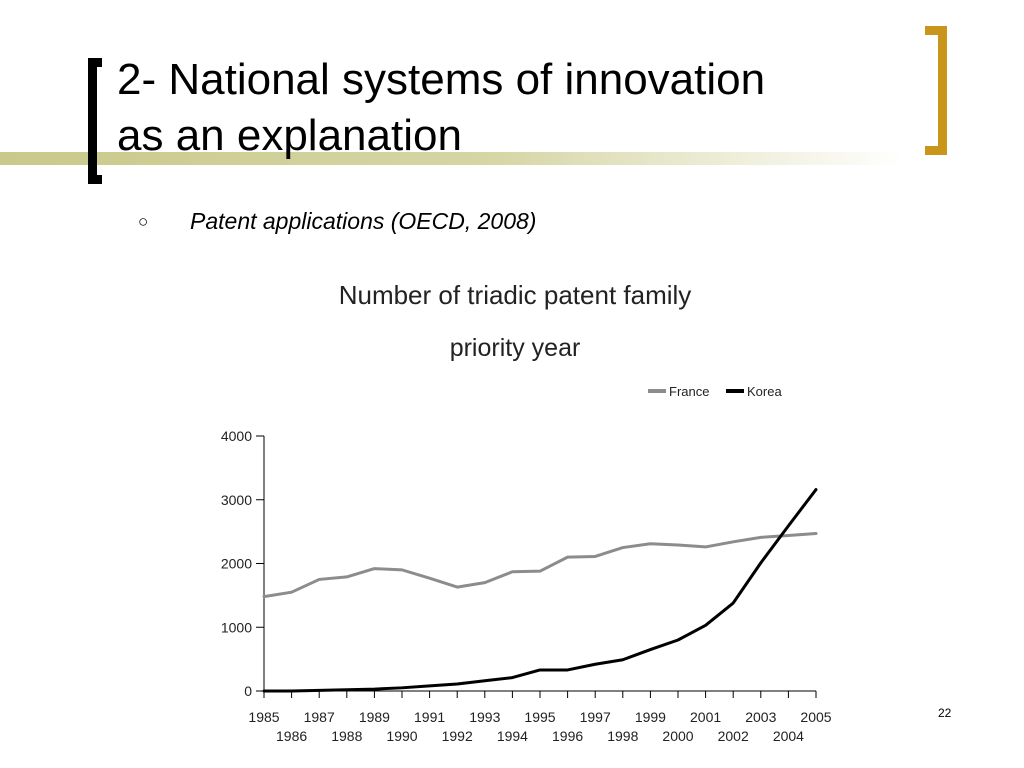 This screenshot has width=1024, height=768. What do you see at coordinates (429, 717) in the screenshot?
I see `x-tick-label: 1991` at bounding box center [429, 717].